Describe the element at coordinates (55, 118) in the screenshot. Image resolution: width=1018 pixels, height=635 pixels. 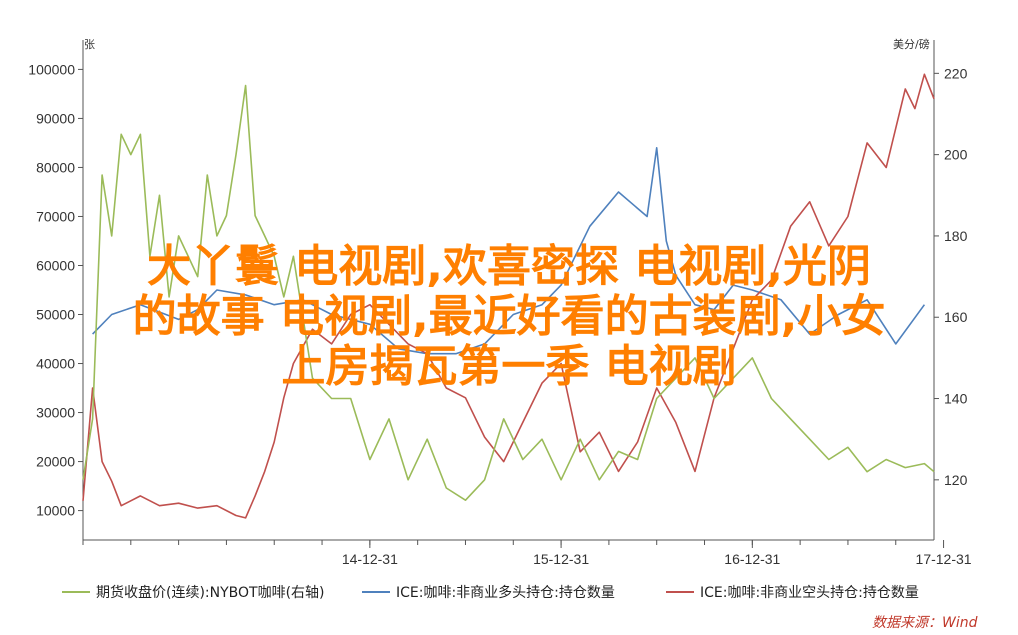
I see `left-tick-label: 90000` at that location.